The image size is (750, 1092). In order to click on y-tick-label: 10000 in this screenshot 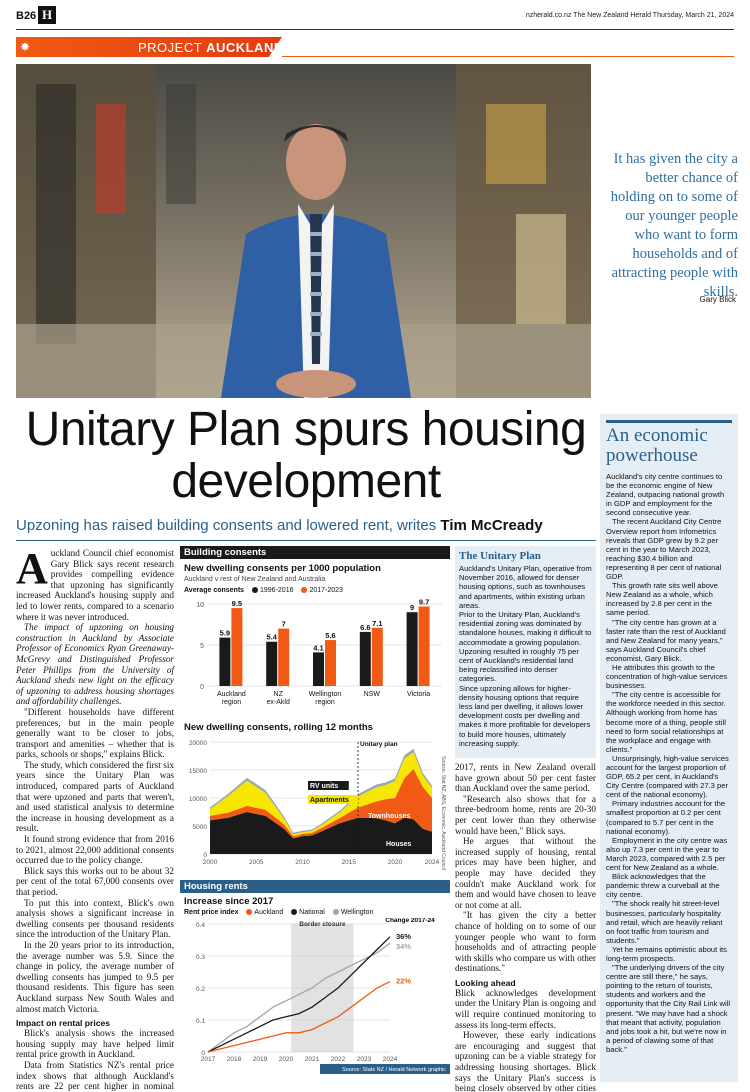, I will do `click(198, 799)`.